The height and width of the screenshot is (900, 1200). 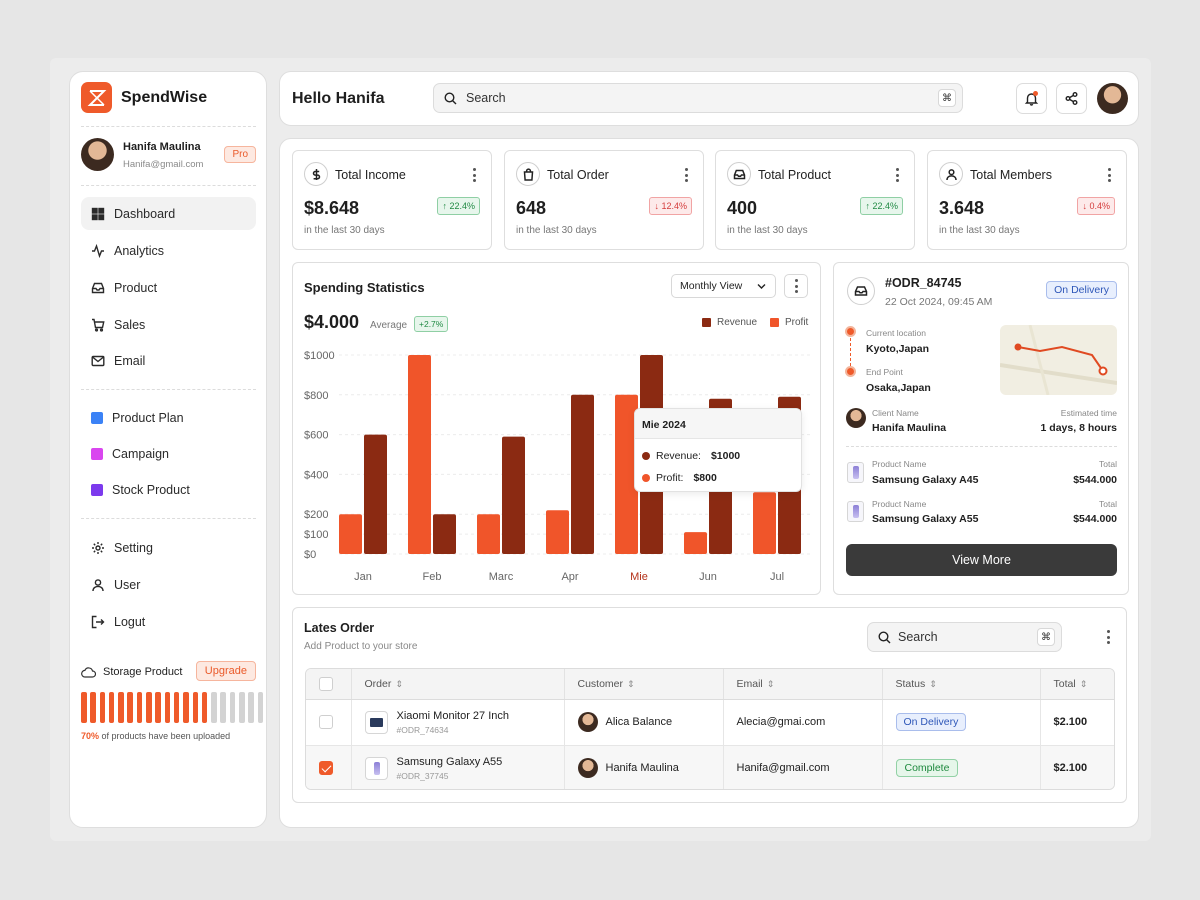 I want to click on bar-revenue, so click(x=513, y=495).